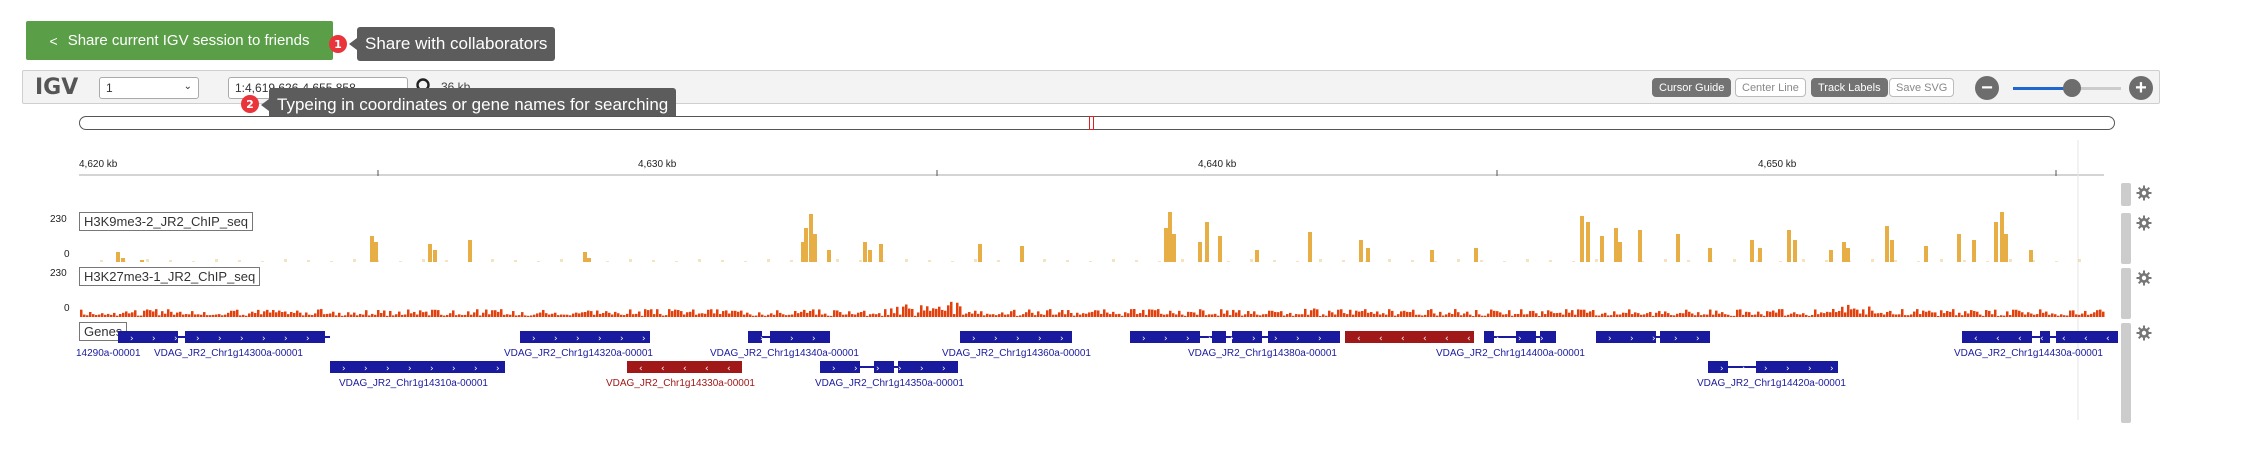  I want to click on chromosome-select: 1 ⌄, so click(149, 88).